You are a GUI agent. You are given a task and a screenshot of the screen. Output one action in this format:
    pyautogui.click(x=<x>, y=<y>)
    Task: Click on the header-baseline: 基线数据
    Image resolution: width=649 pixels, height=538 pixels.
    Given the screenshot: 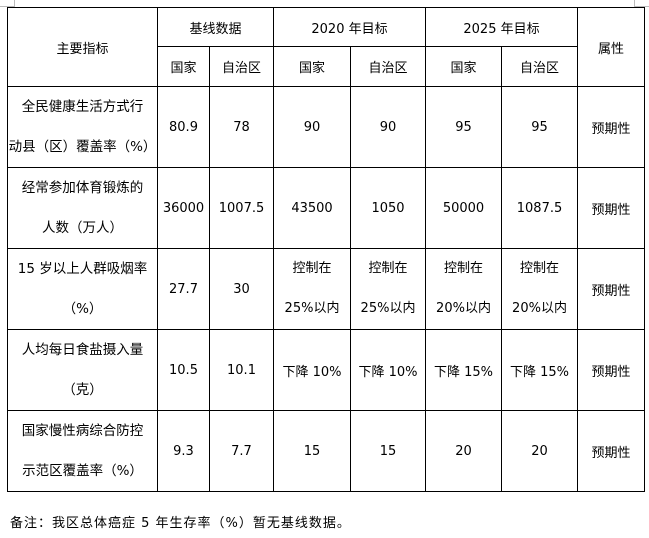 What is the action you would take?
    pyautogui.click(x=215, y=27)
    